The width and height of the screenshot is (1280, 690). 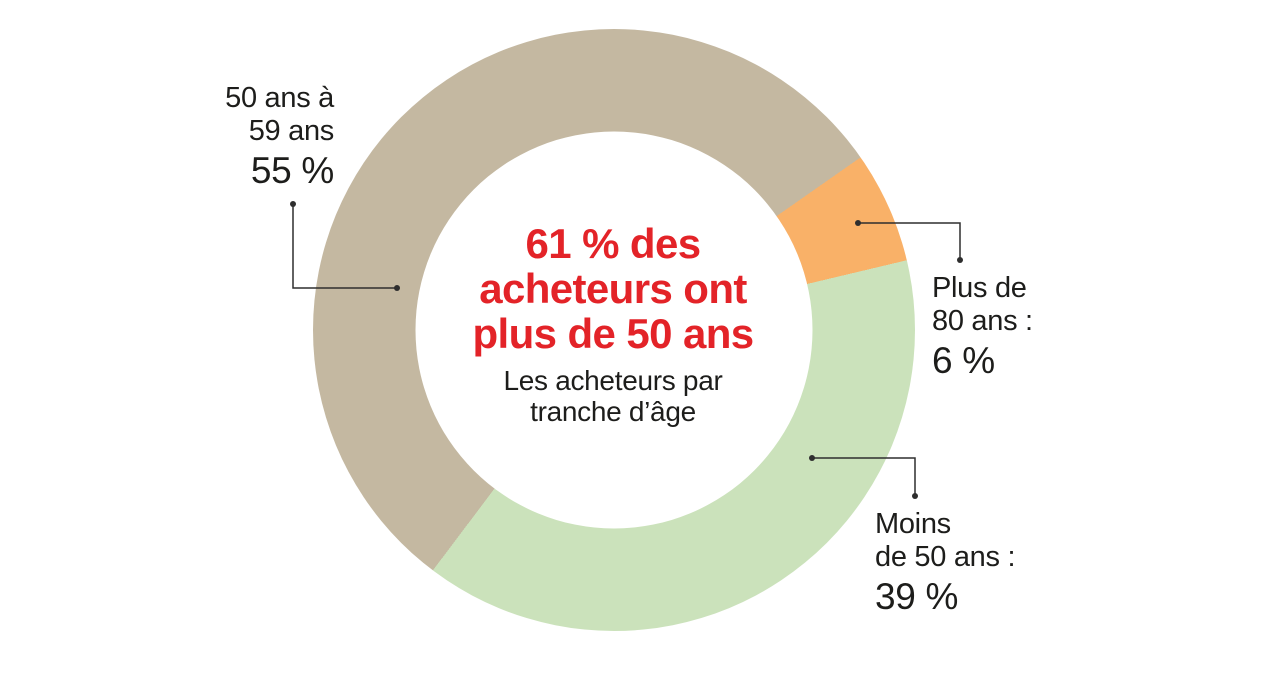 I want to click on center-headline-line2: acheteurs ont, so click(x=613, y=288).